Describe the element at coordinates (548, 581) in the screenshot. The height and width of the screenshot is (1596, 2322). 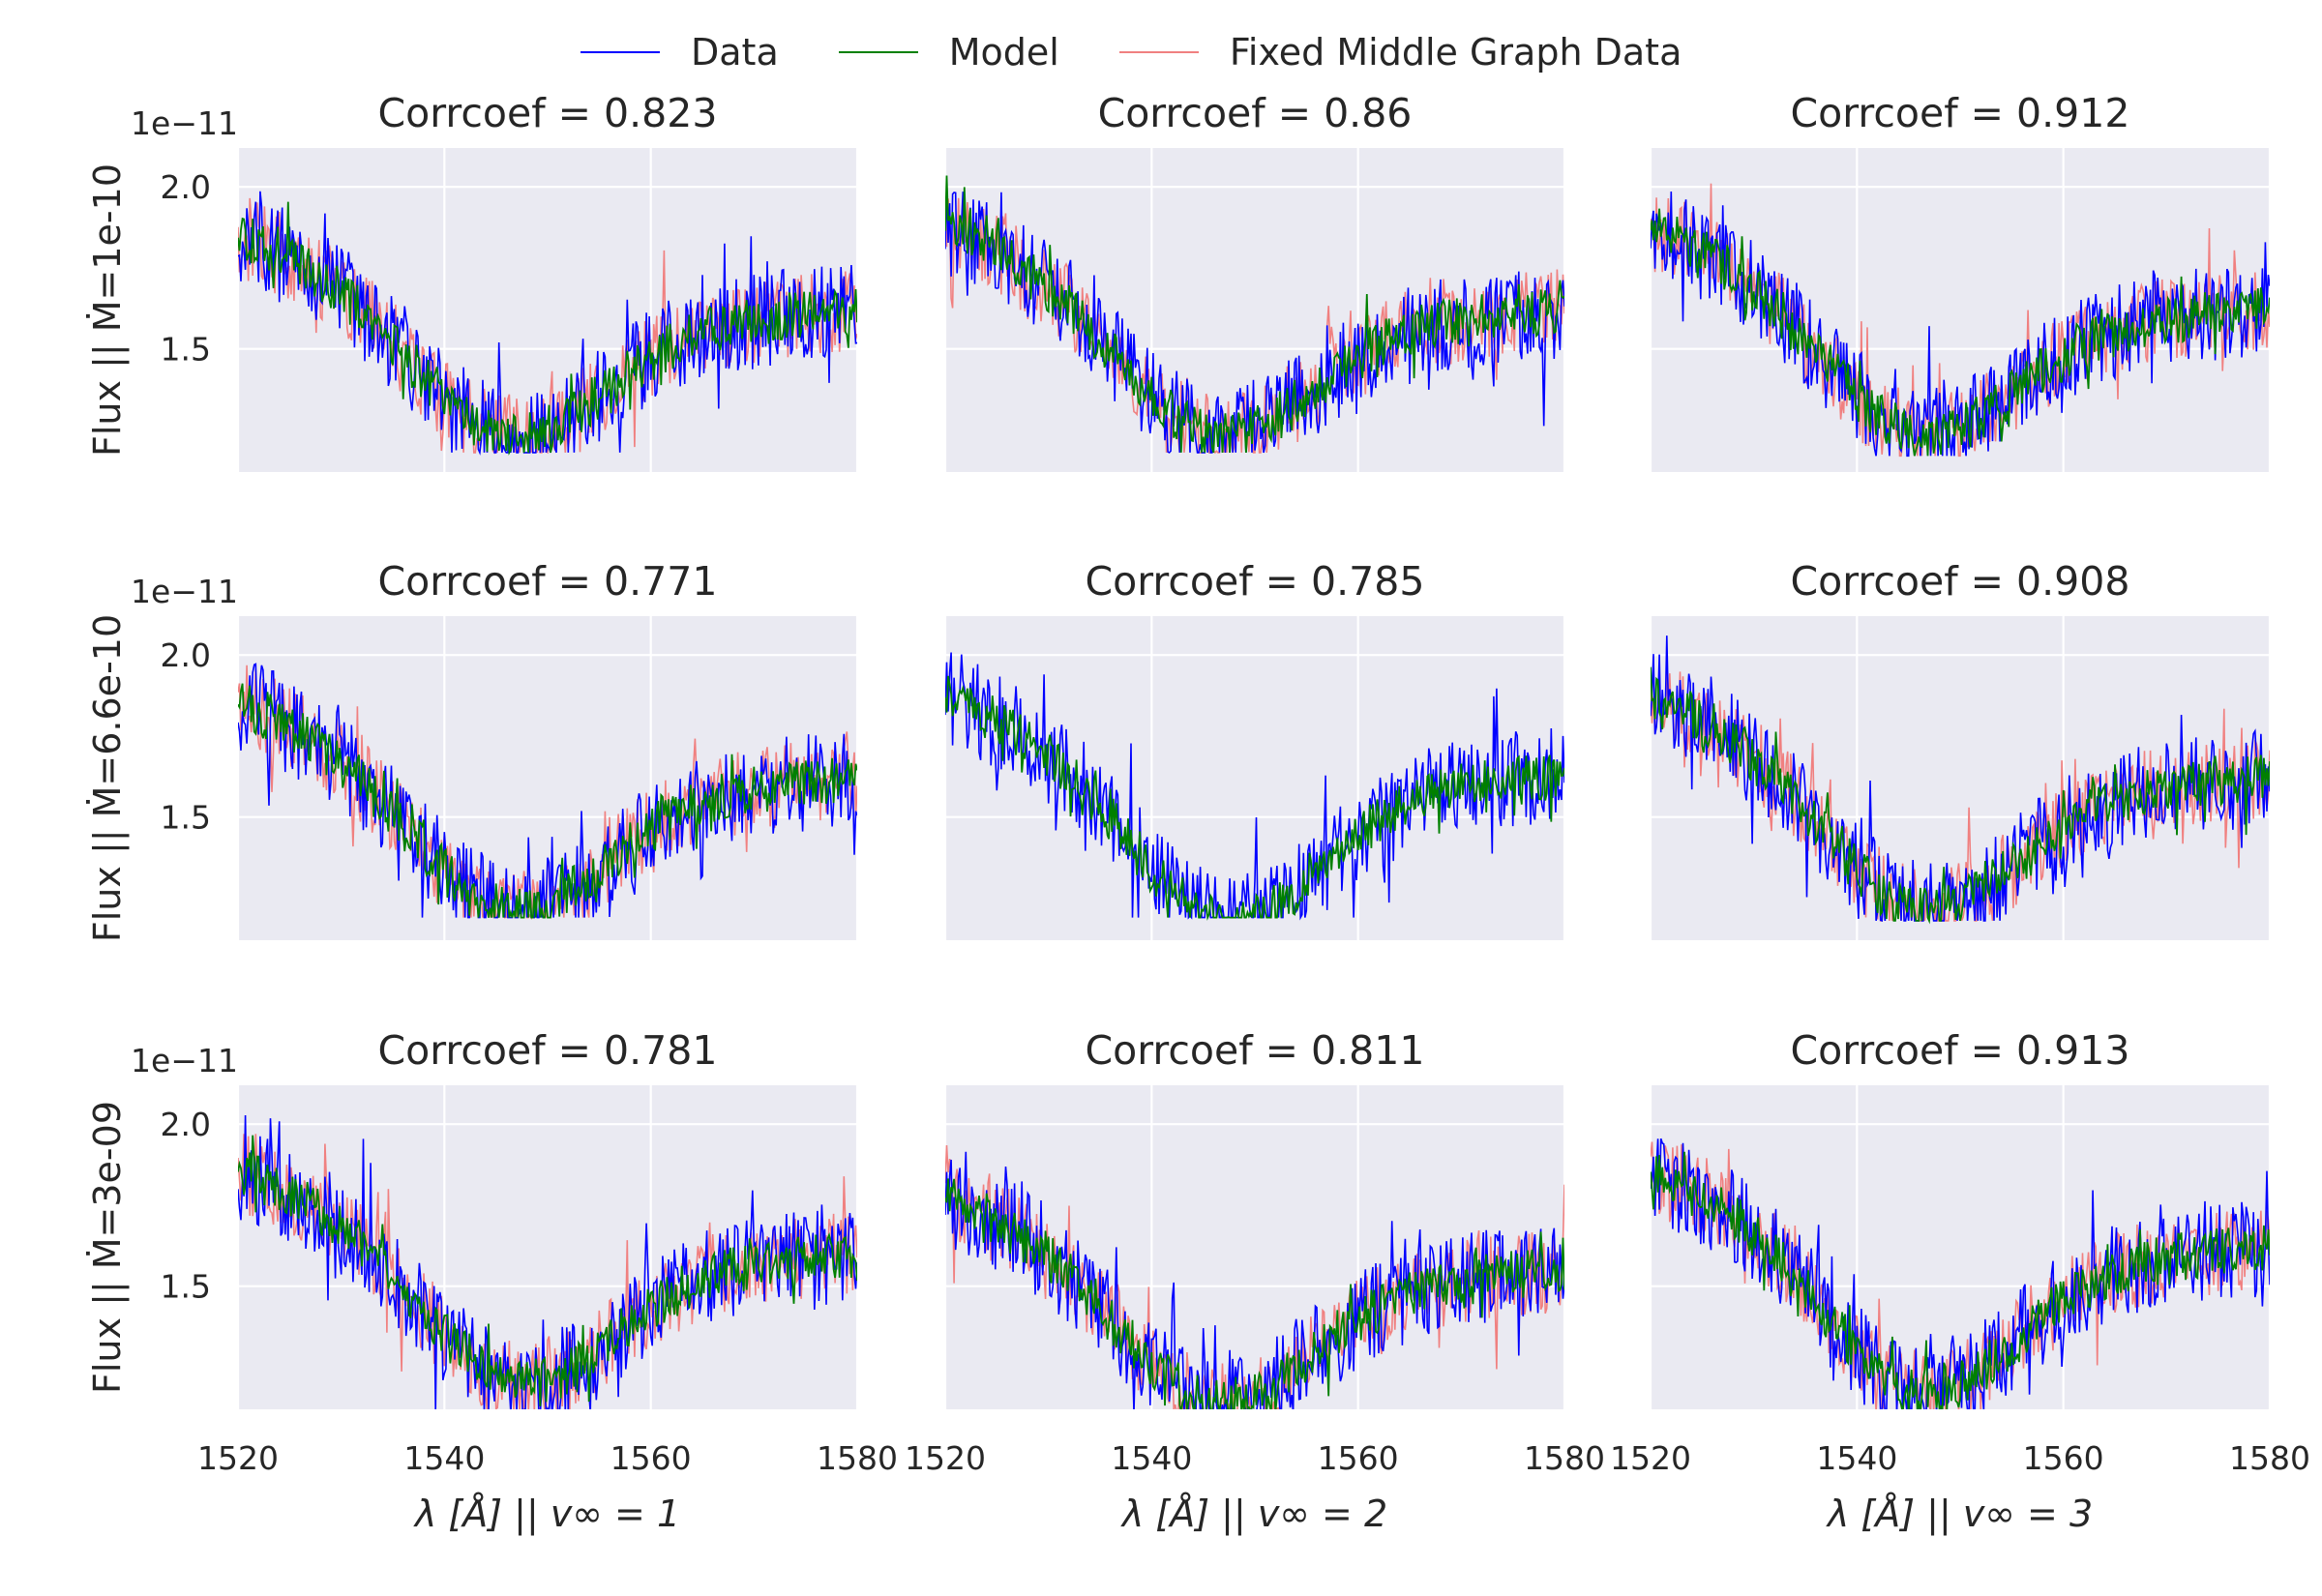
I see `panel-title: Corrcoef = 0.771` at that location.